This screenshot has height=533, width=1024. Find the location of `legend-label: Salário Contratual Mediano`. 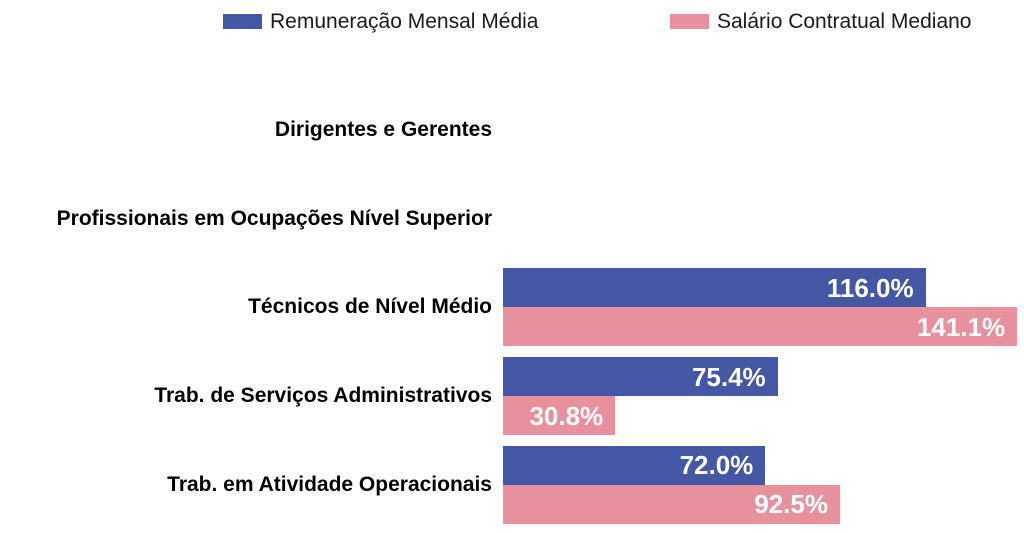

legend-label: Salário Contratual Mediano is located at coordinates (844, 21).